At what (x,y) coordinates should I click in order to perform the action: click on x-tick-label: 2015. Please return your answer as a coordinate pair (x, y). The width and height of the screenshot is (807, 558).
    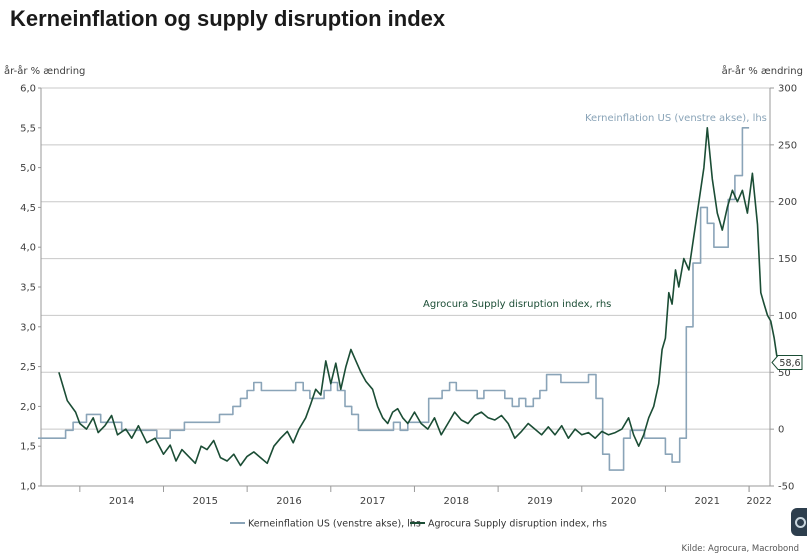
    Looking at the image, I should click on (205, 501).